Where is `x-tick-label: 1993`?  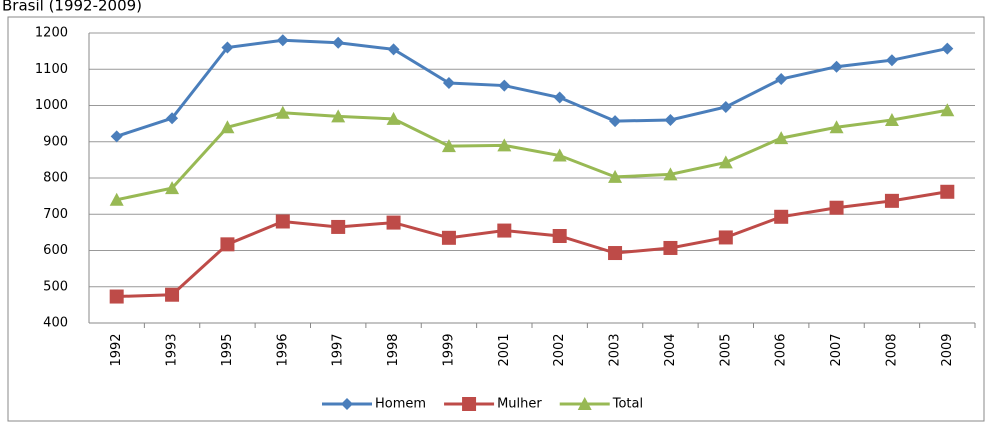
x-tick-label: 1993 is located at coordinates (172, 349).